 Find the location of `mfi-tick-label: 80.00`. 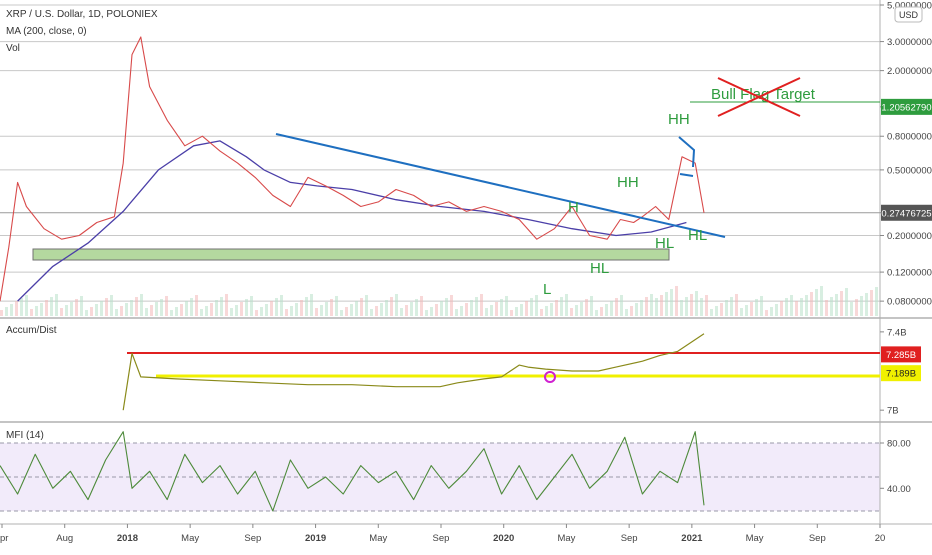

mfi-tick-label: 80.00 is located at coordinates (899, 443).